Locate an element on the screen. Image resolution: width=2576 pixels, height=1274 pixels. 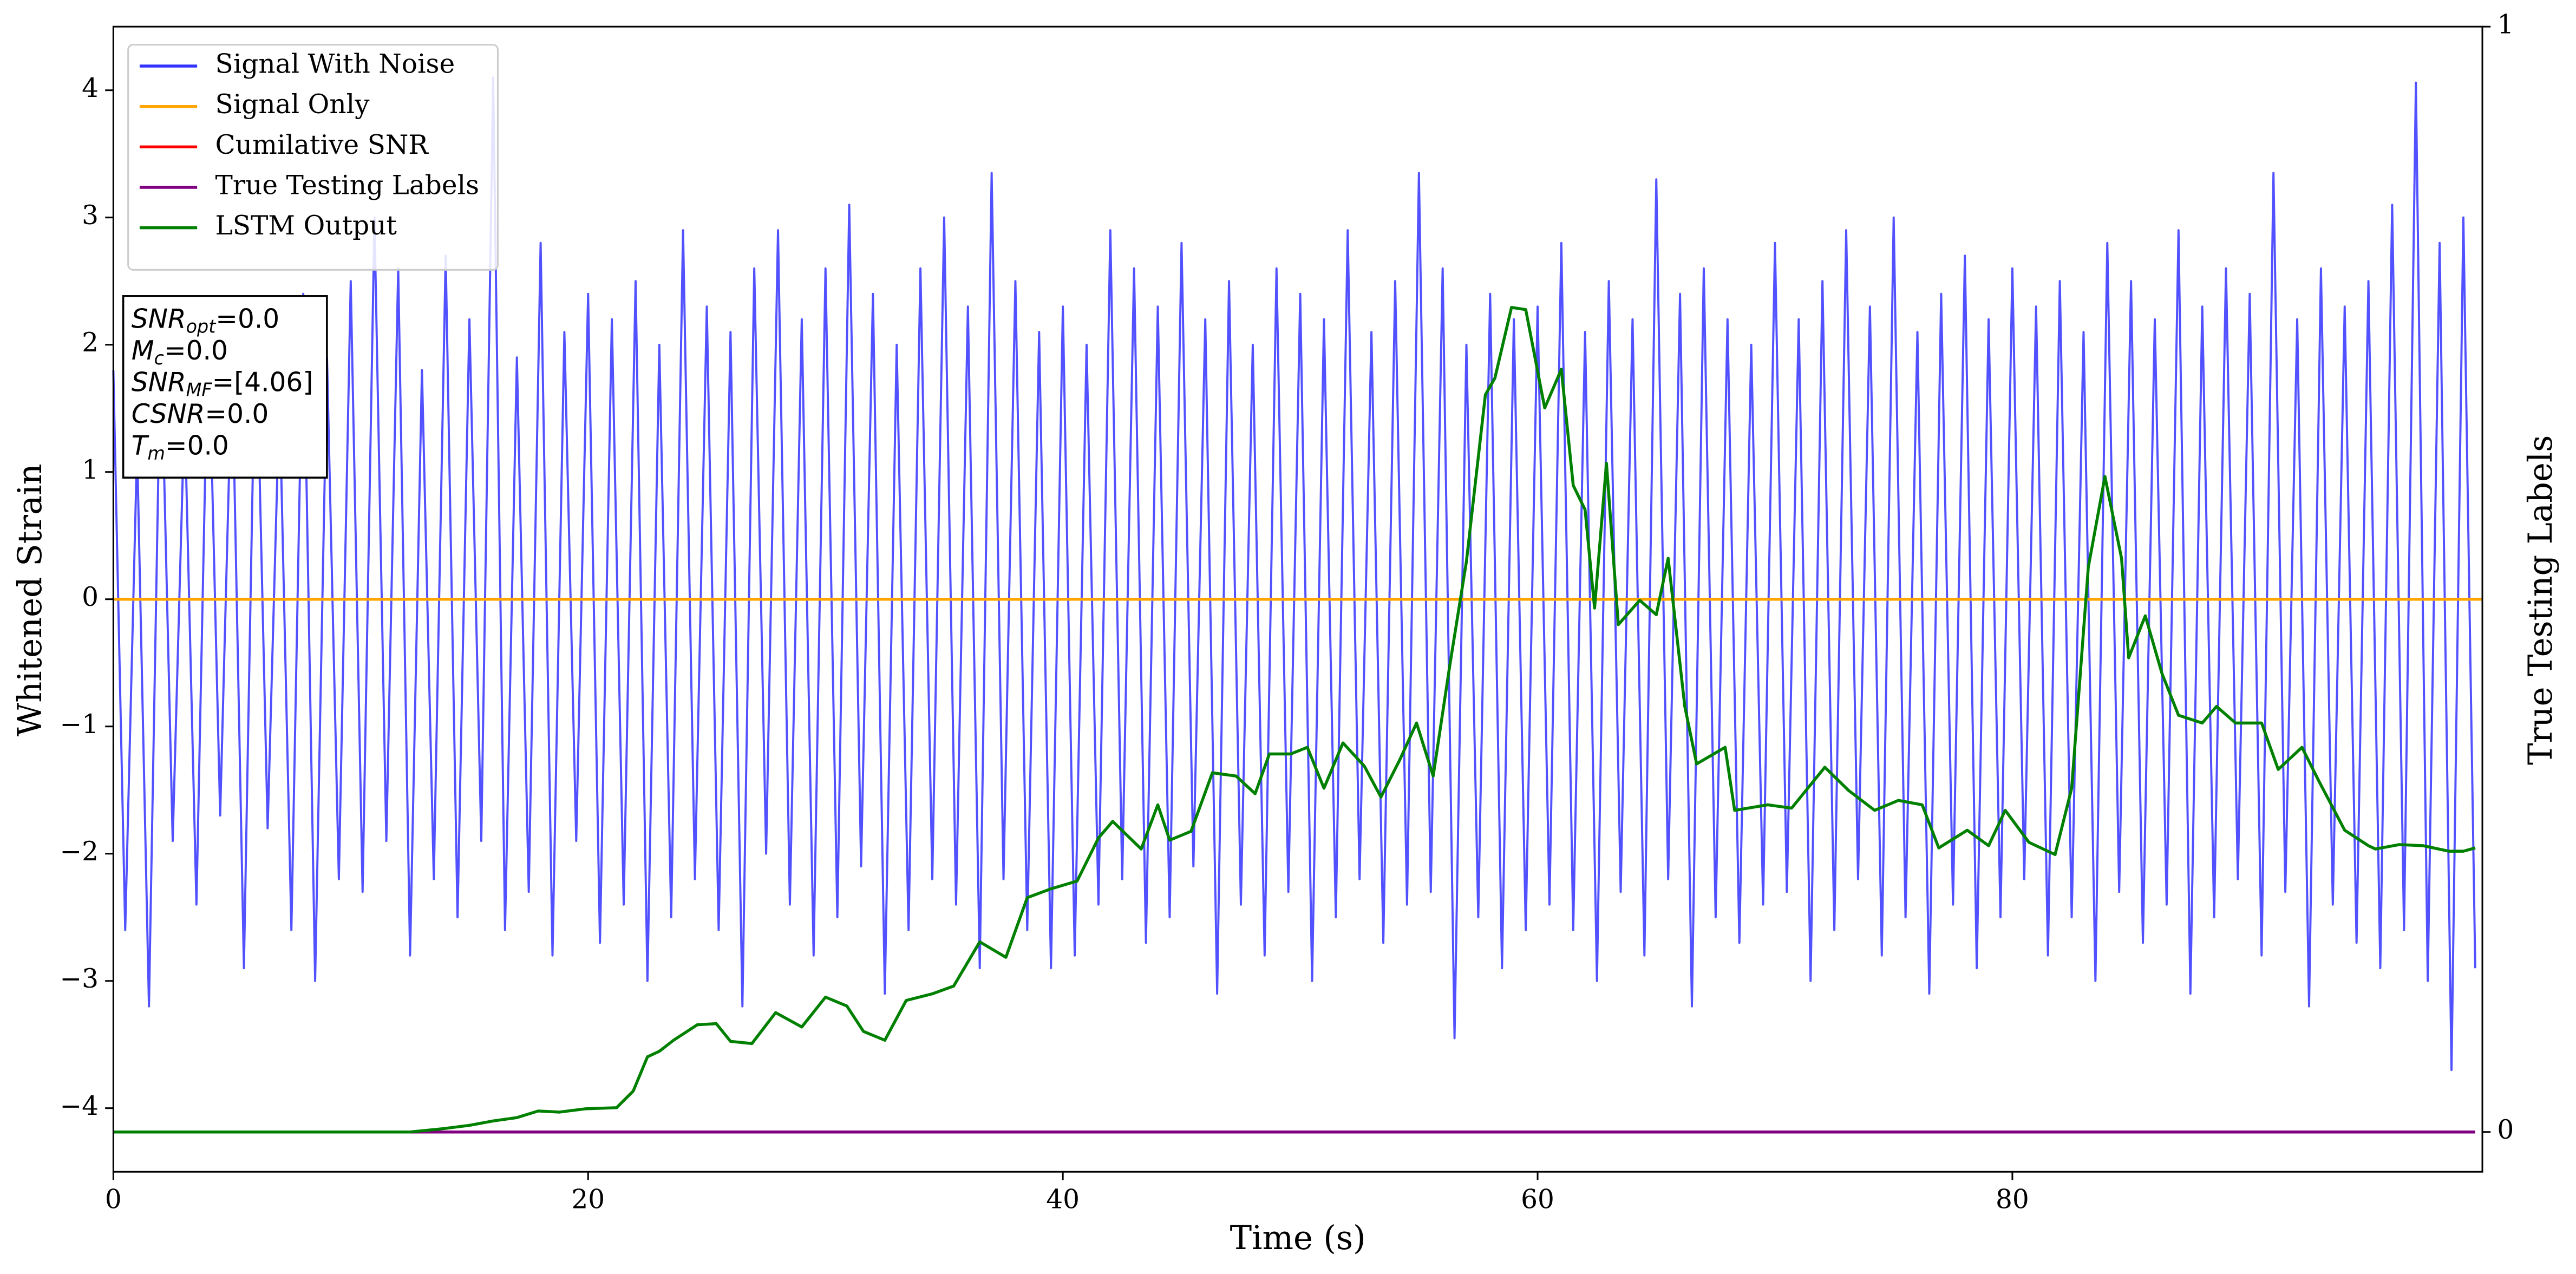
x-tick-label: 80 is located at coordinates (2012, 1199).